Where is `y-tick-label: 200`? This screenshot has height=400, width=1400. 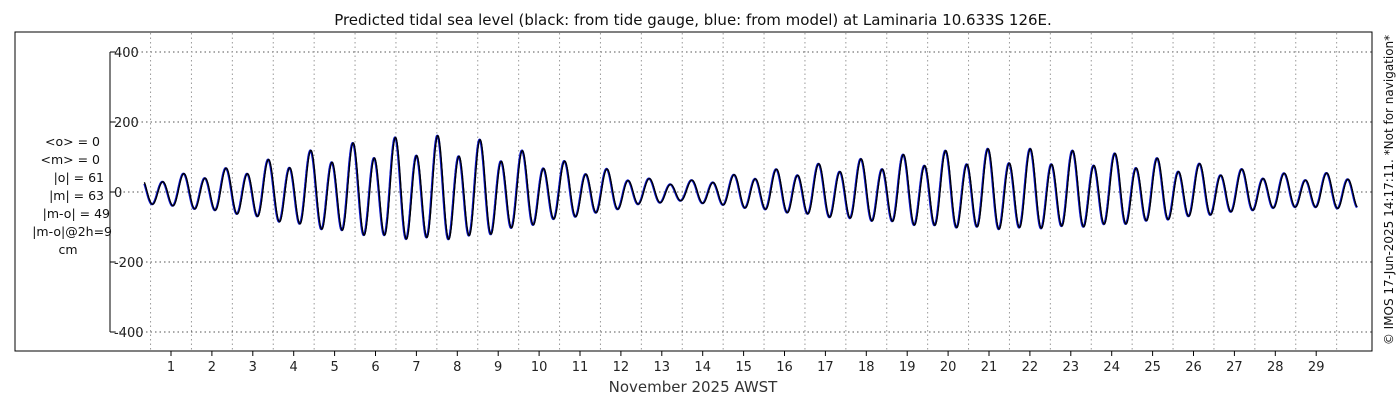
y-tick-label: 200 is located at coordinates (126, 123).